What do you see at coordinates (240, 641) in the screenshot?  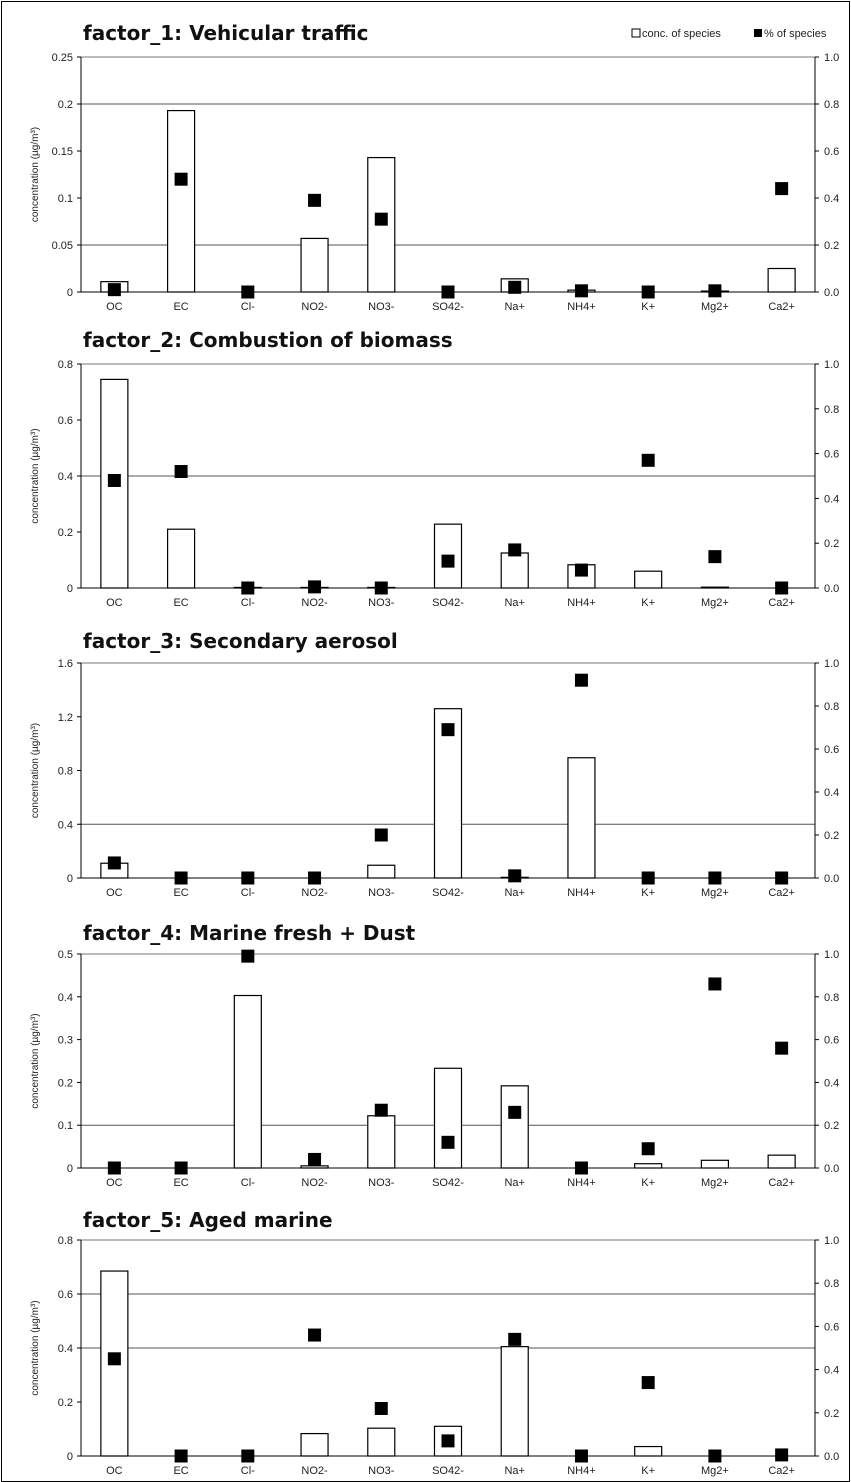 I see `chart-title: factor_3: Secondary aerosol` at bounding box center [240, 641].